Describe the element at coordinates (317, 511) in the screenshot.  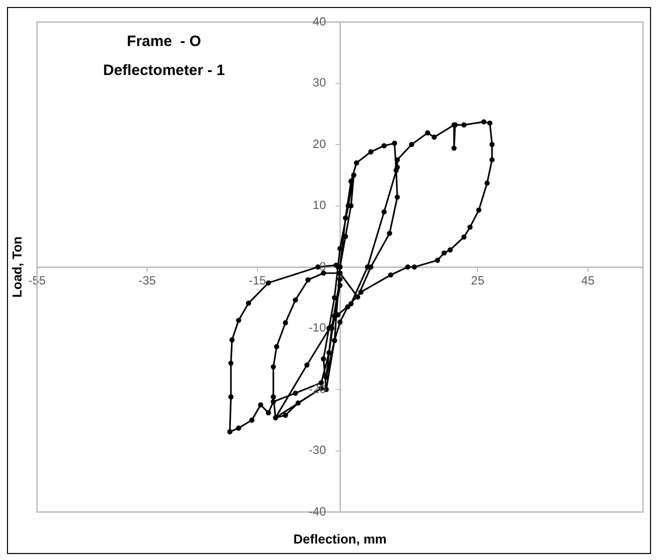
I see `y-tick-label: -40` at that location.